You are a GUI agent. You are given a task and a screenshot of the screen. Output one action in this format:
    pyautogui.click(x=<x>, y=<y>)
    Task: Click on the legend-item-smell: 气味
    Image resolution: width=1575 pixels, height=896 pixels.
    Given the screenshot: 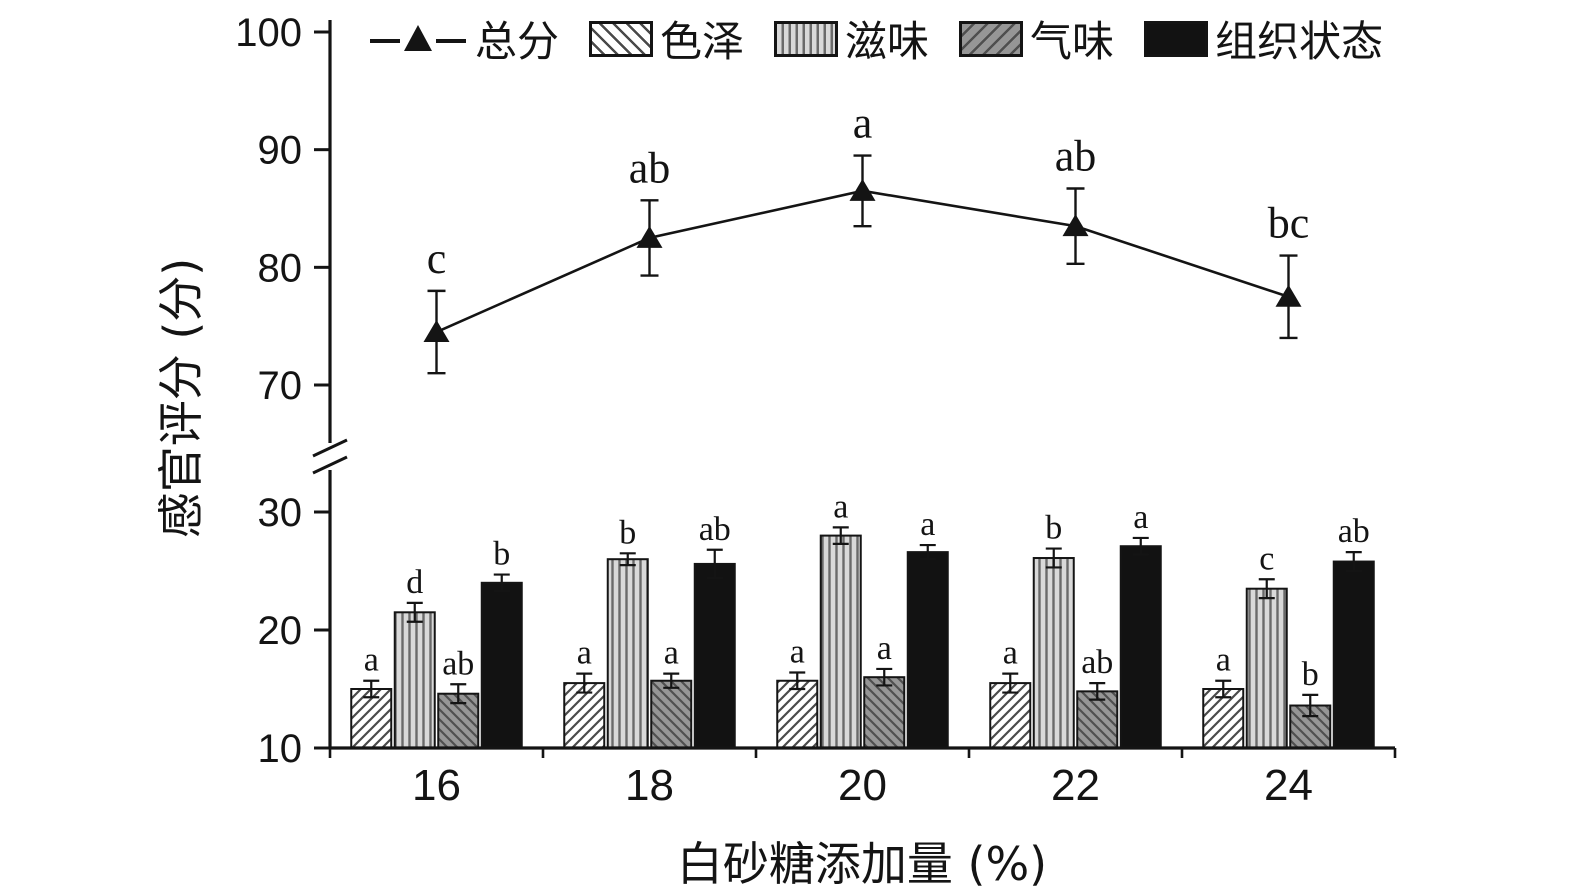 What is the action you would take?
    pyautogui.click(x=1036, y=38)
    